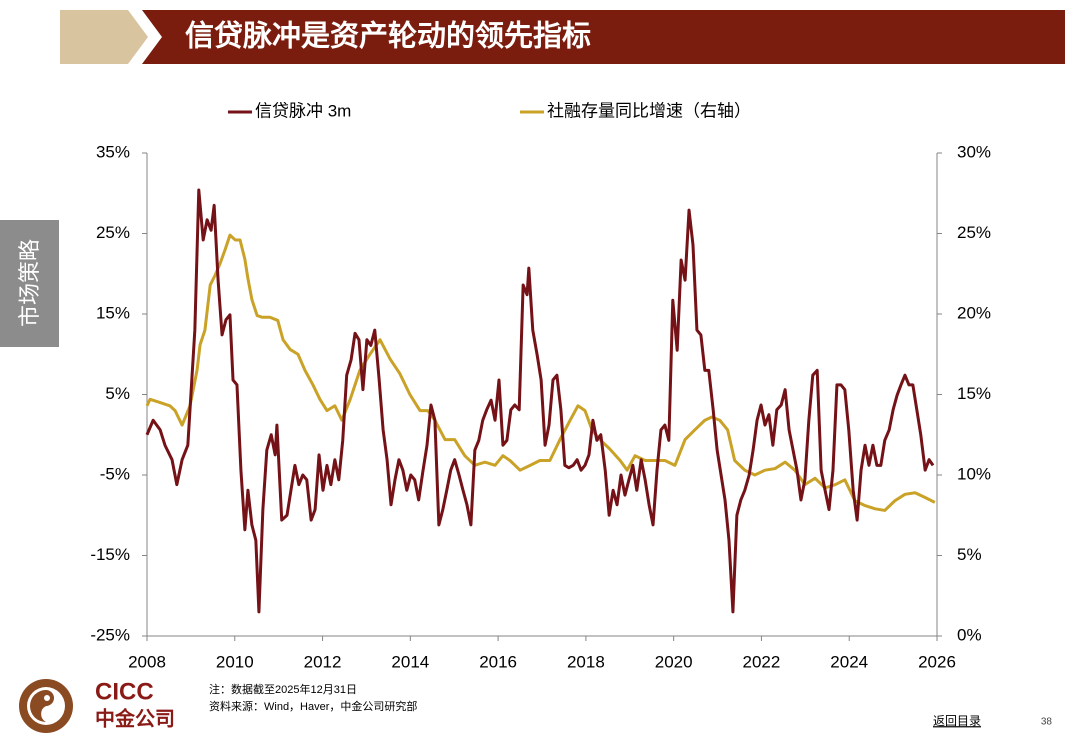 The image size is (1080, 755). Describe the element at coordinates (115, 473) in the screenshot. I see `y-tick-label: -5%` at that location.